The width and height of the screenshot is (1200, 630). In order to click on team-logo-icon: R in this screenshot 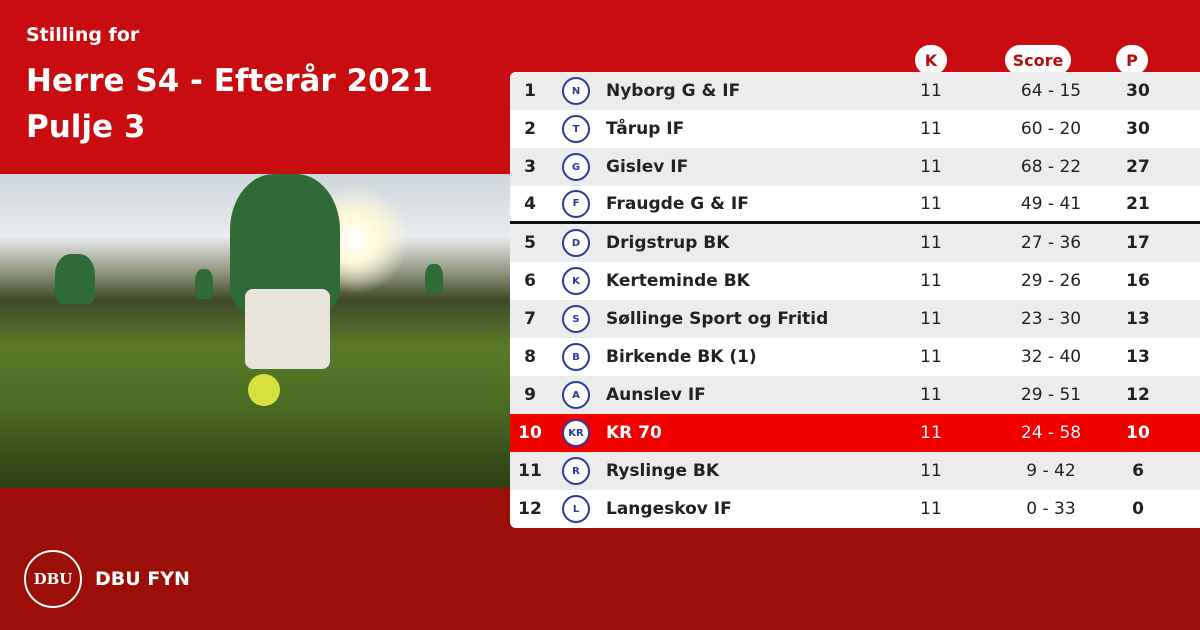, I will do `click(576, 471)`.